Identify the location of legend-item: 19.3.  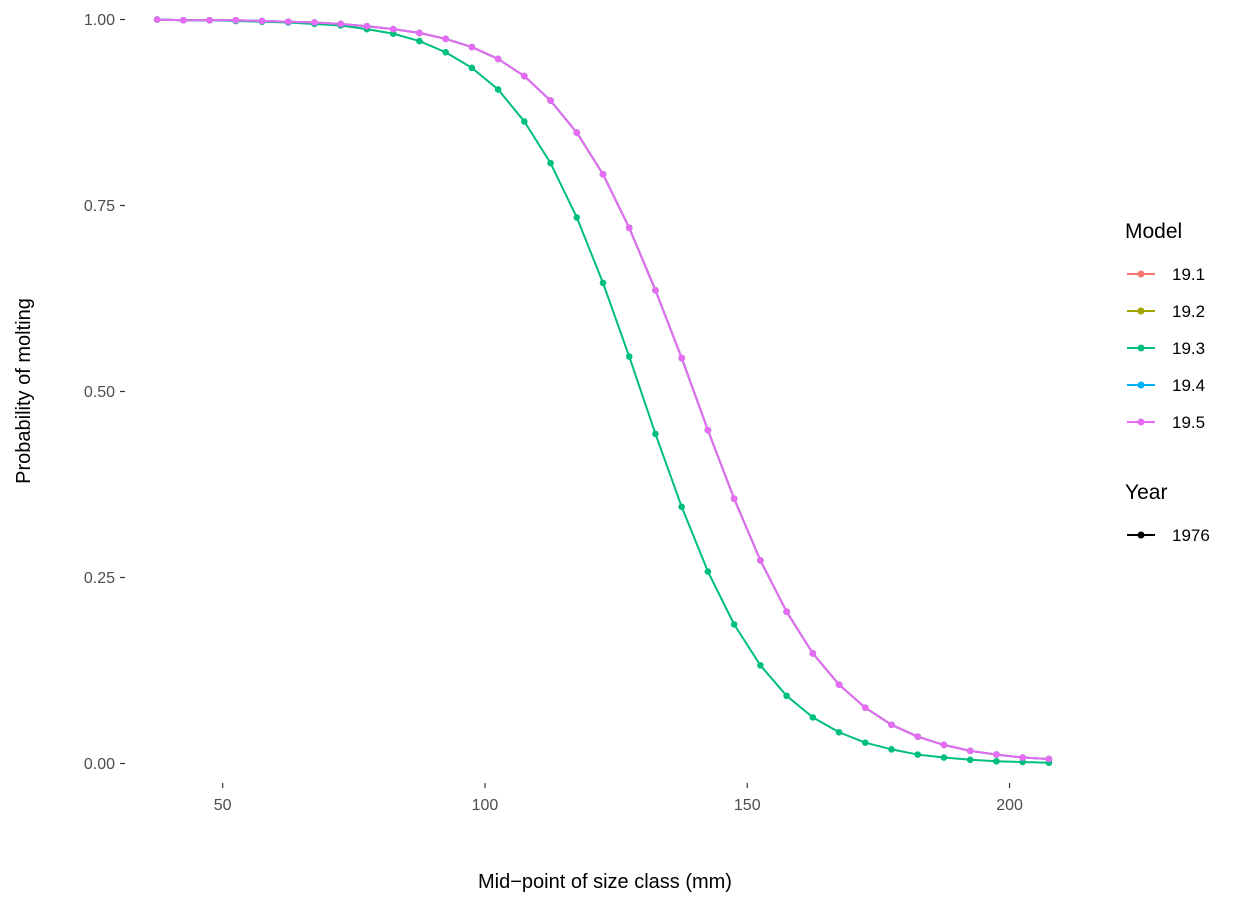
(1166, 348).